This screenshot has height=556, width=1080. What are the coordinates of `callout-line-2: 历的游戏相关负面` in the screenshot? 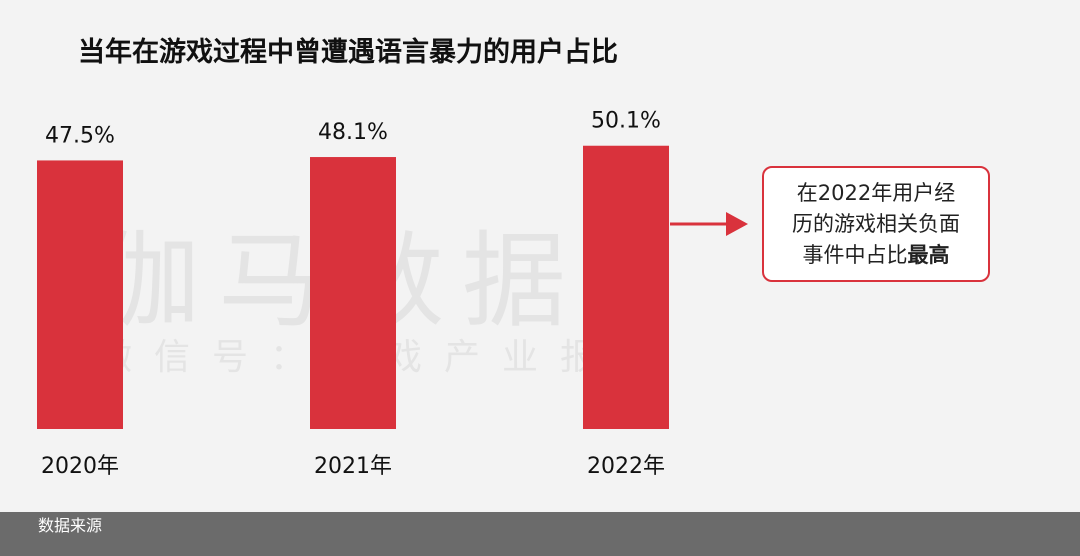 It's located at (876, 223).